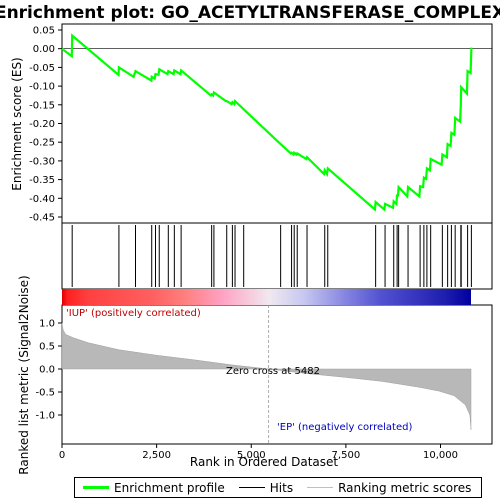 Image resolution: width=500 pixels, height=500 pixels. I want to click on es-tick-label-1: 0.00, so click(44, 49).